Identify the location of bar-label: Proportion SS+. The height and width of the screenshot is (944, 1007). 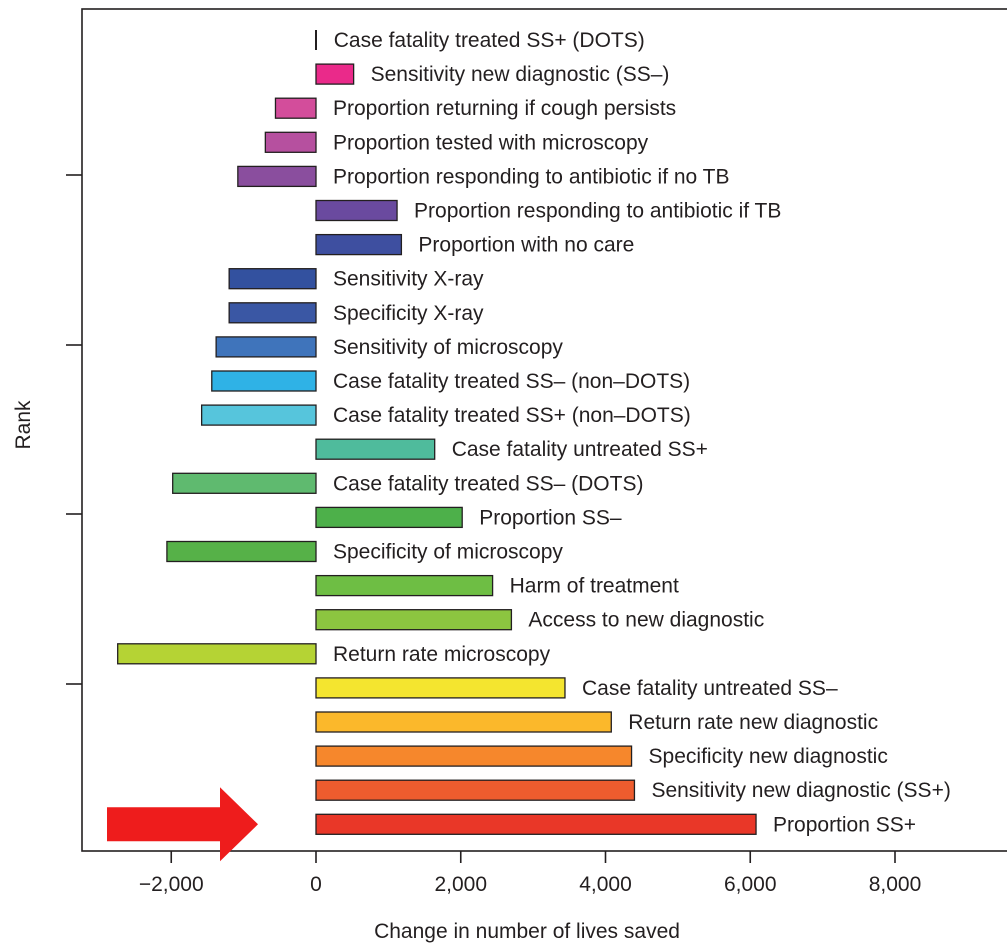
(844, 824).